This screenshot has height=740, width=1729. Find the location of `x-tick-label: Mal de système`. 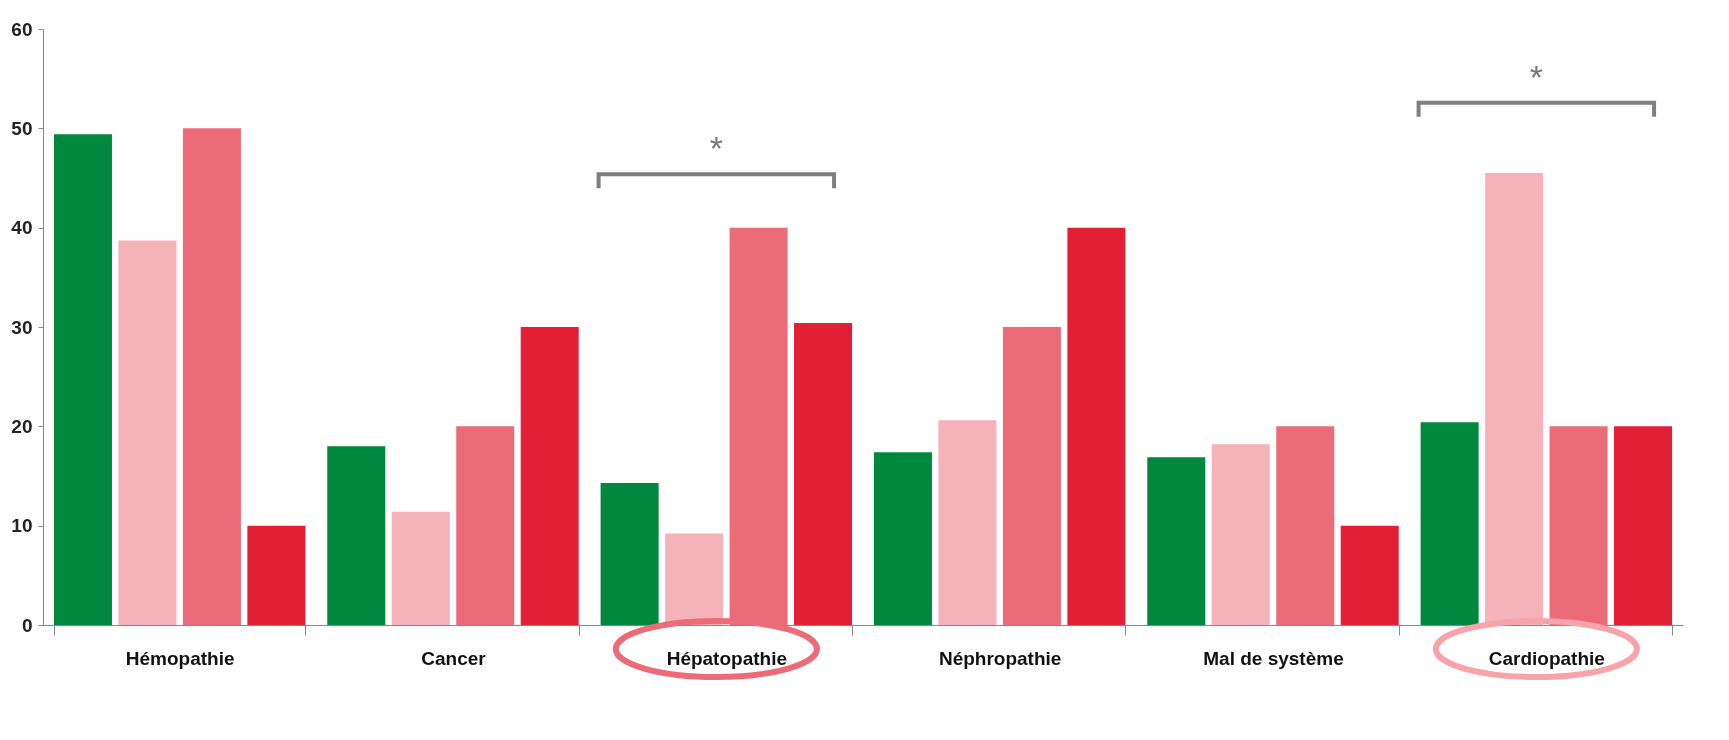

x-tick-label: Mal de système is located at coordinates (1273, 658).